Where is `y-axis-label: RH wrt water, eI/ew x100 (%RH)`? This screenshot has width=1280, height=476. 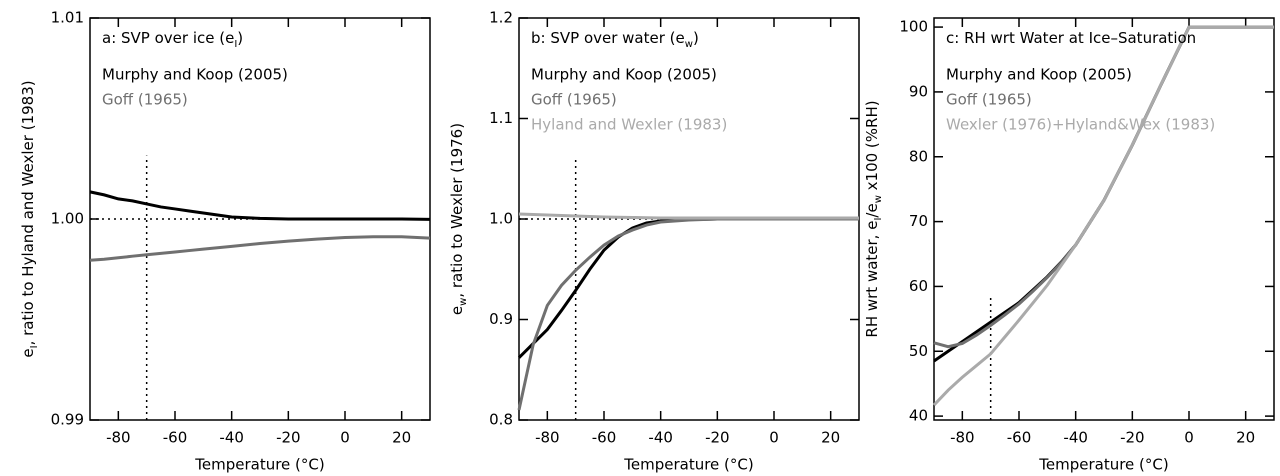
y-axis-label: RH wrt water, eI/ew x100 (%RH) is located at coordinates (873, 218).